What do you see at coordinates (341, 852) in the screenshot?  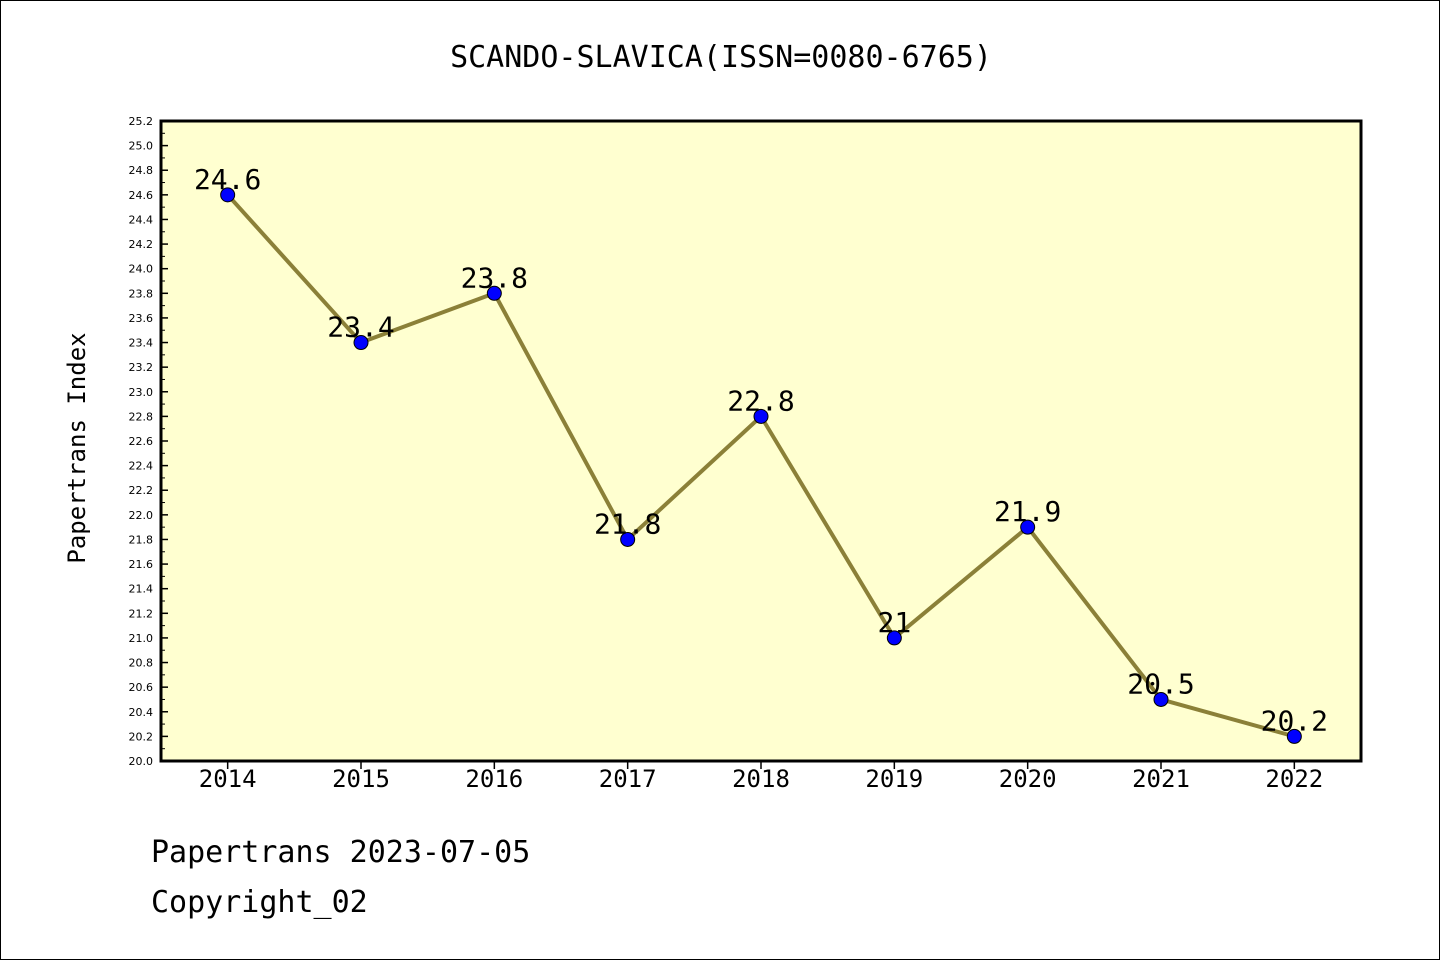 I see `footer-date-line: Papertrans 2023-07-05` at bounding box center [341, 852].